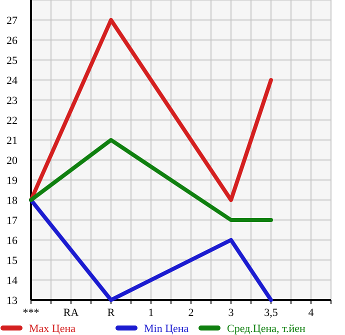  I want to click on legend-label: Min Цена, so click(166, 329).